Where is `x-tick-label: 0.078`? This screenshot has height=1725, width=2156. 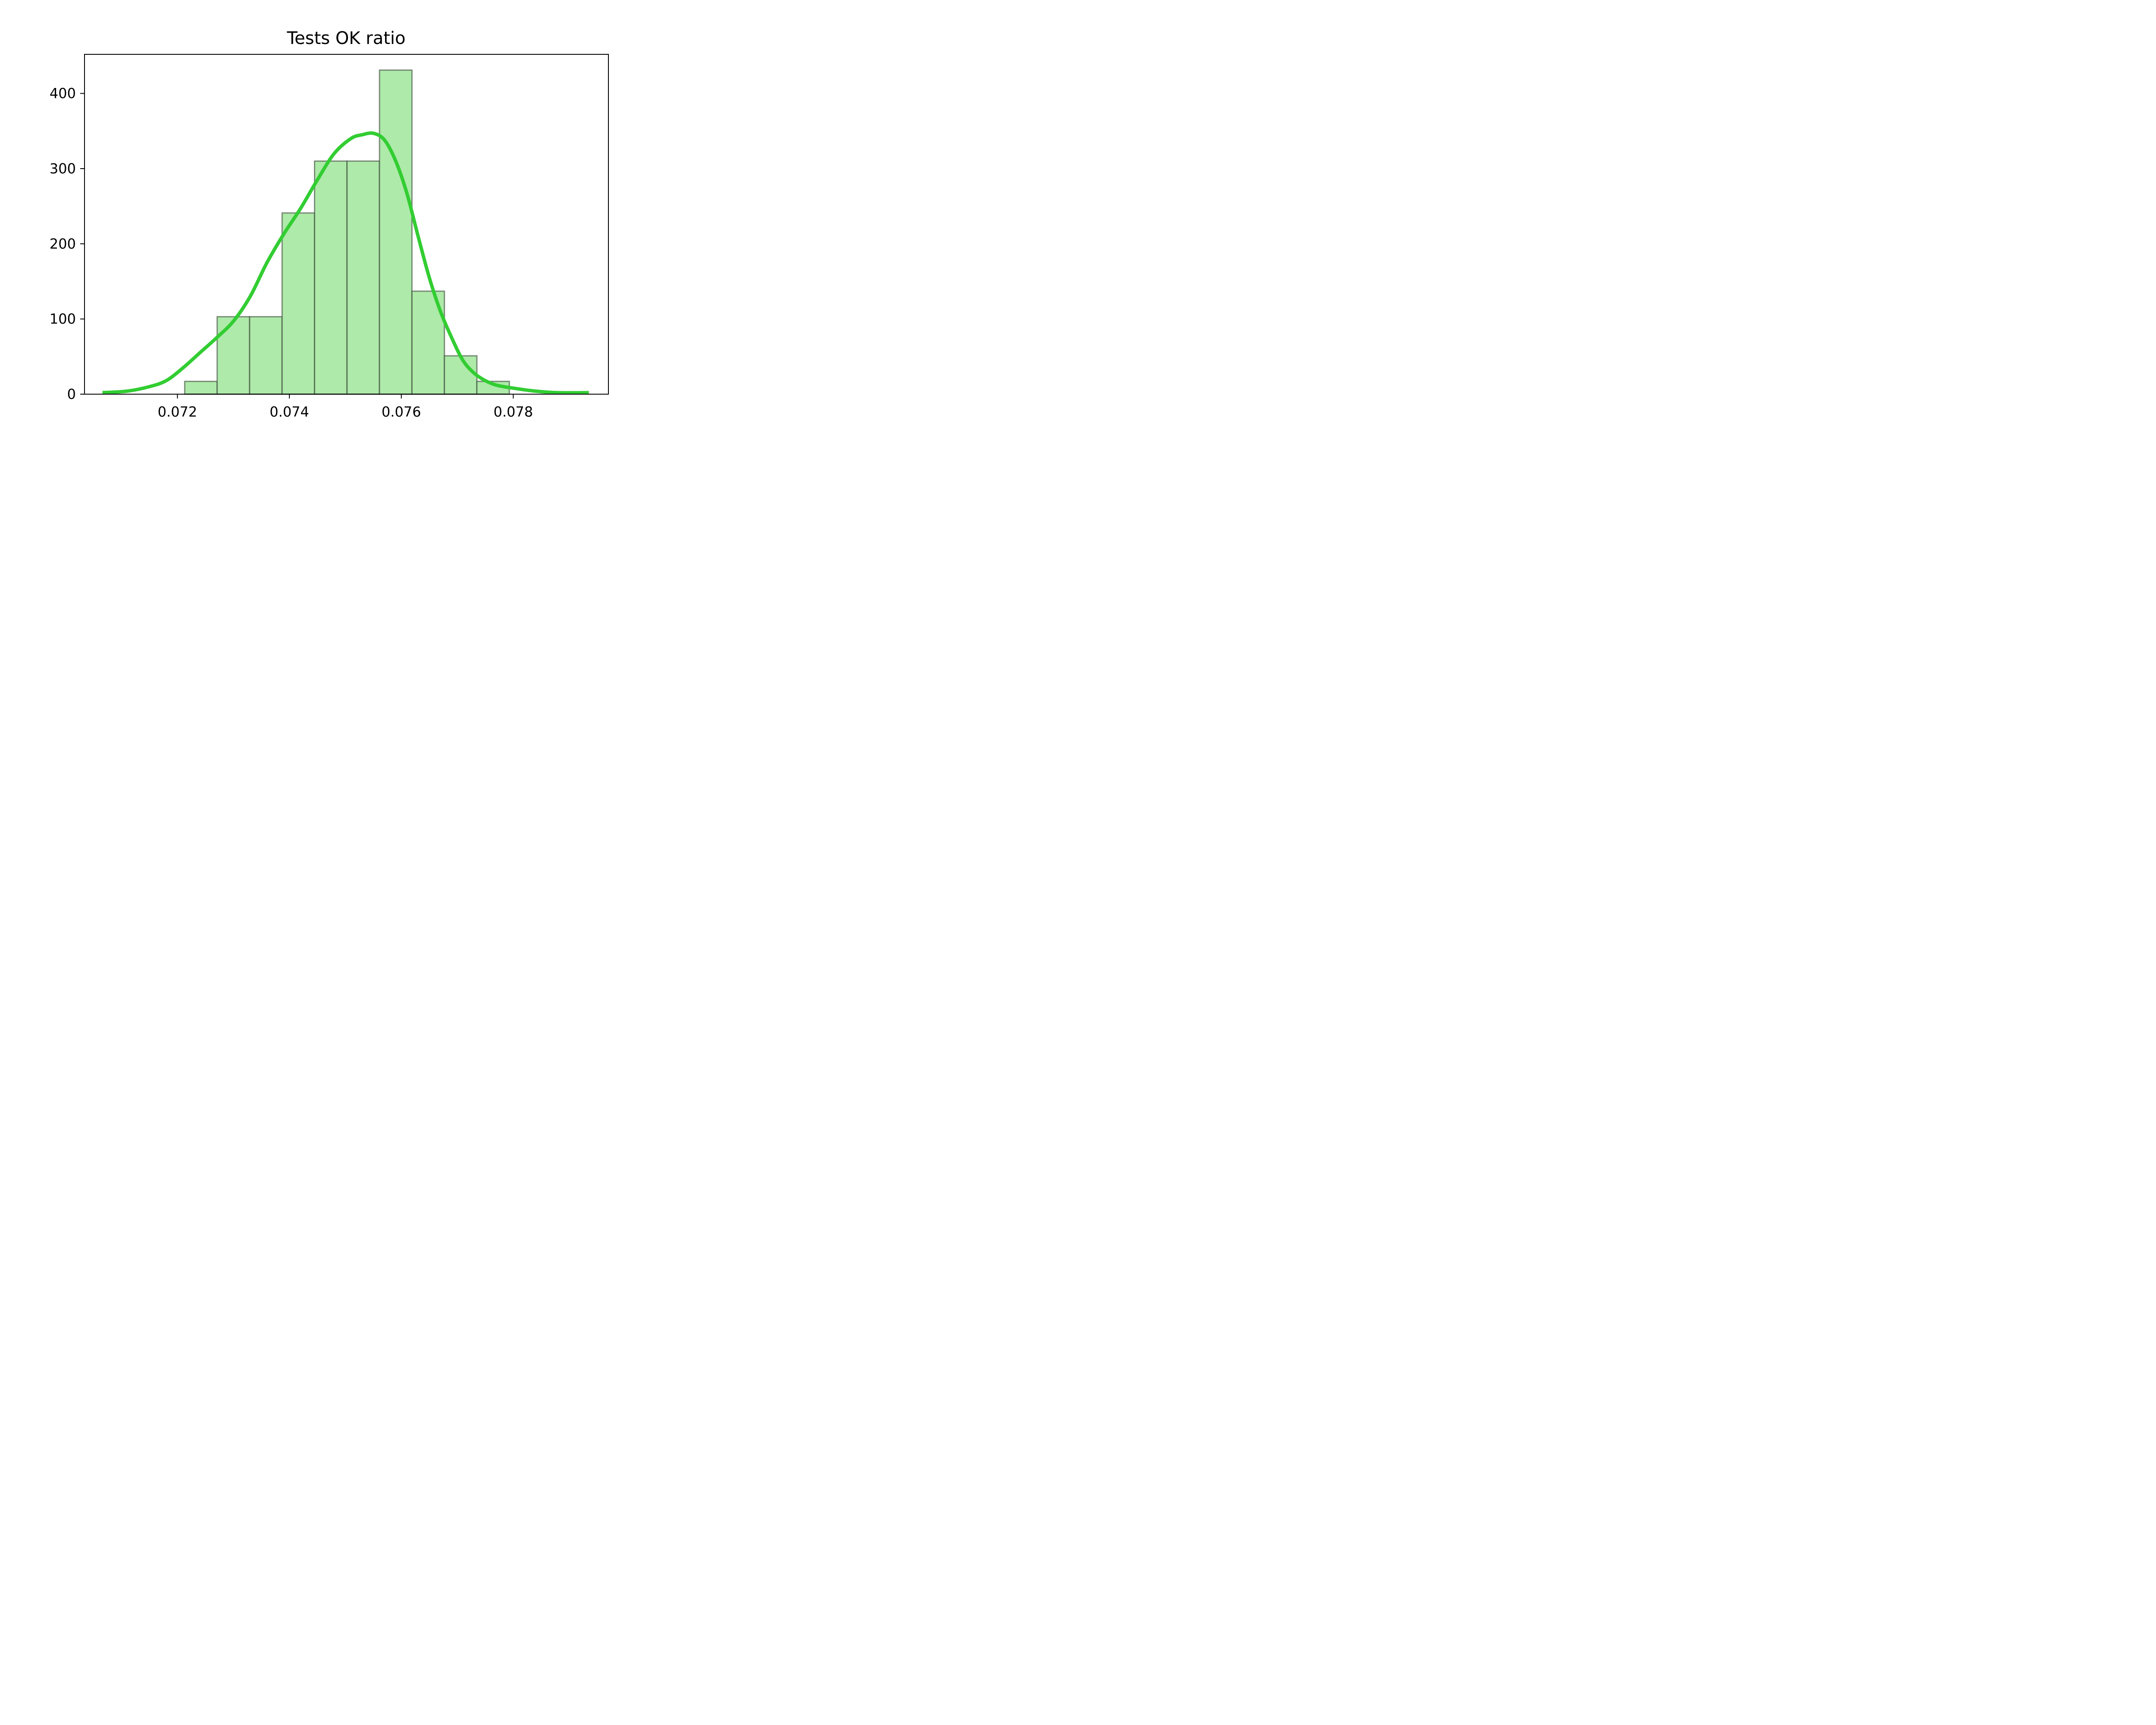 x-tick-label: 0.078 is located at coordinates (513, 412).